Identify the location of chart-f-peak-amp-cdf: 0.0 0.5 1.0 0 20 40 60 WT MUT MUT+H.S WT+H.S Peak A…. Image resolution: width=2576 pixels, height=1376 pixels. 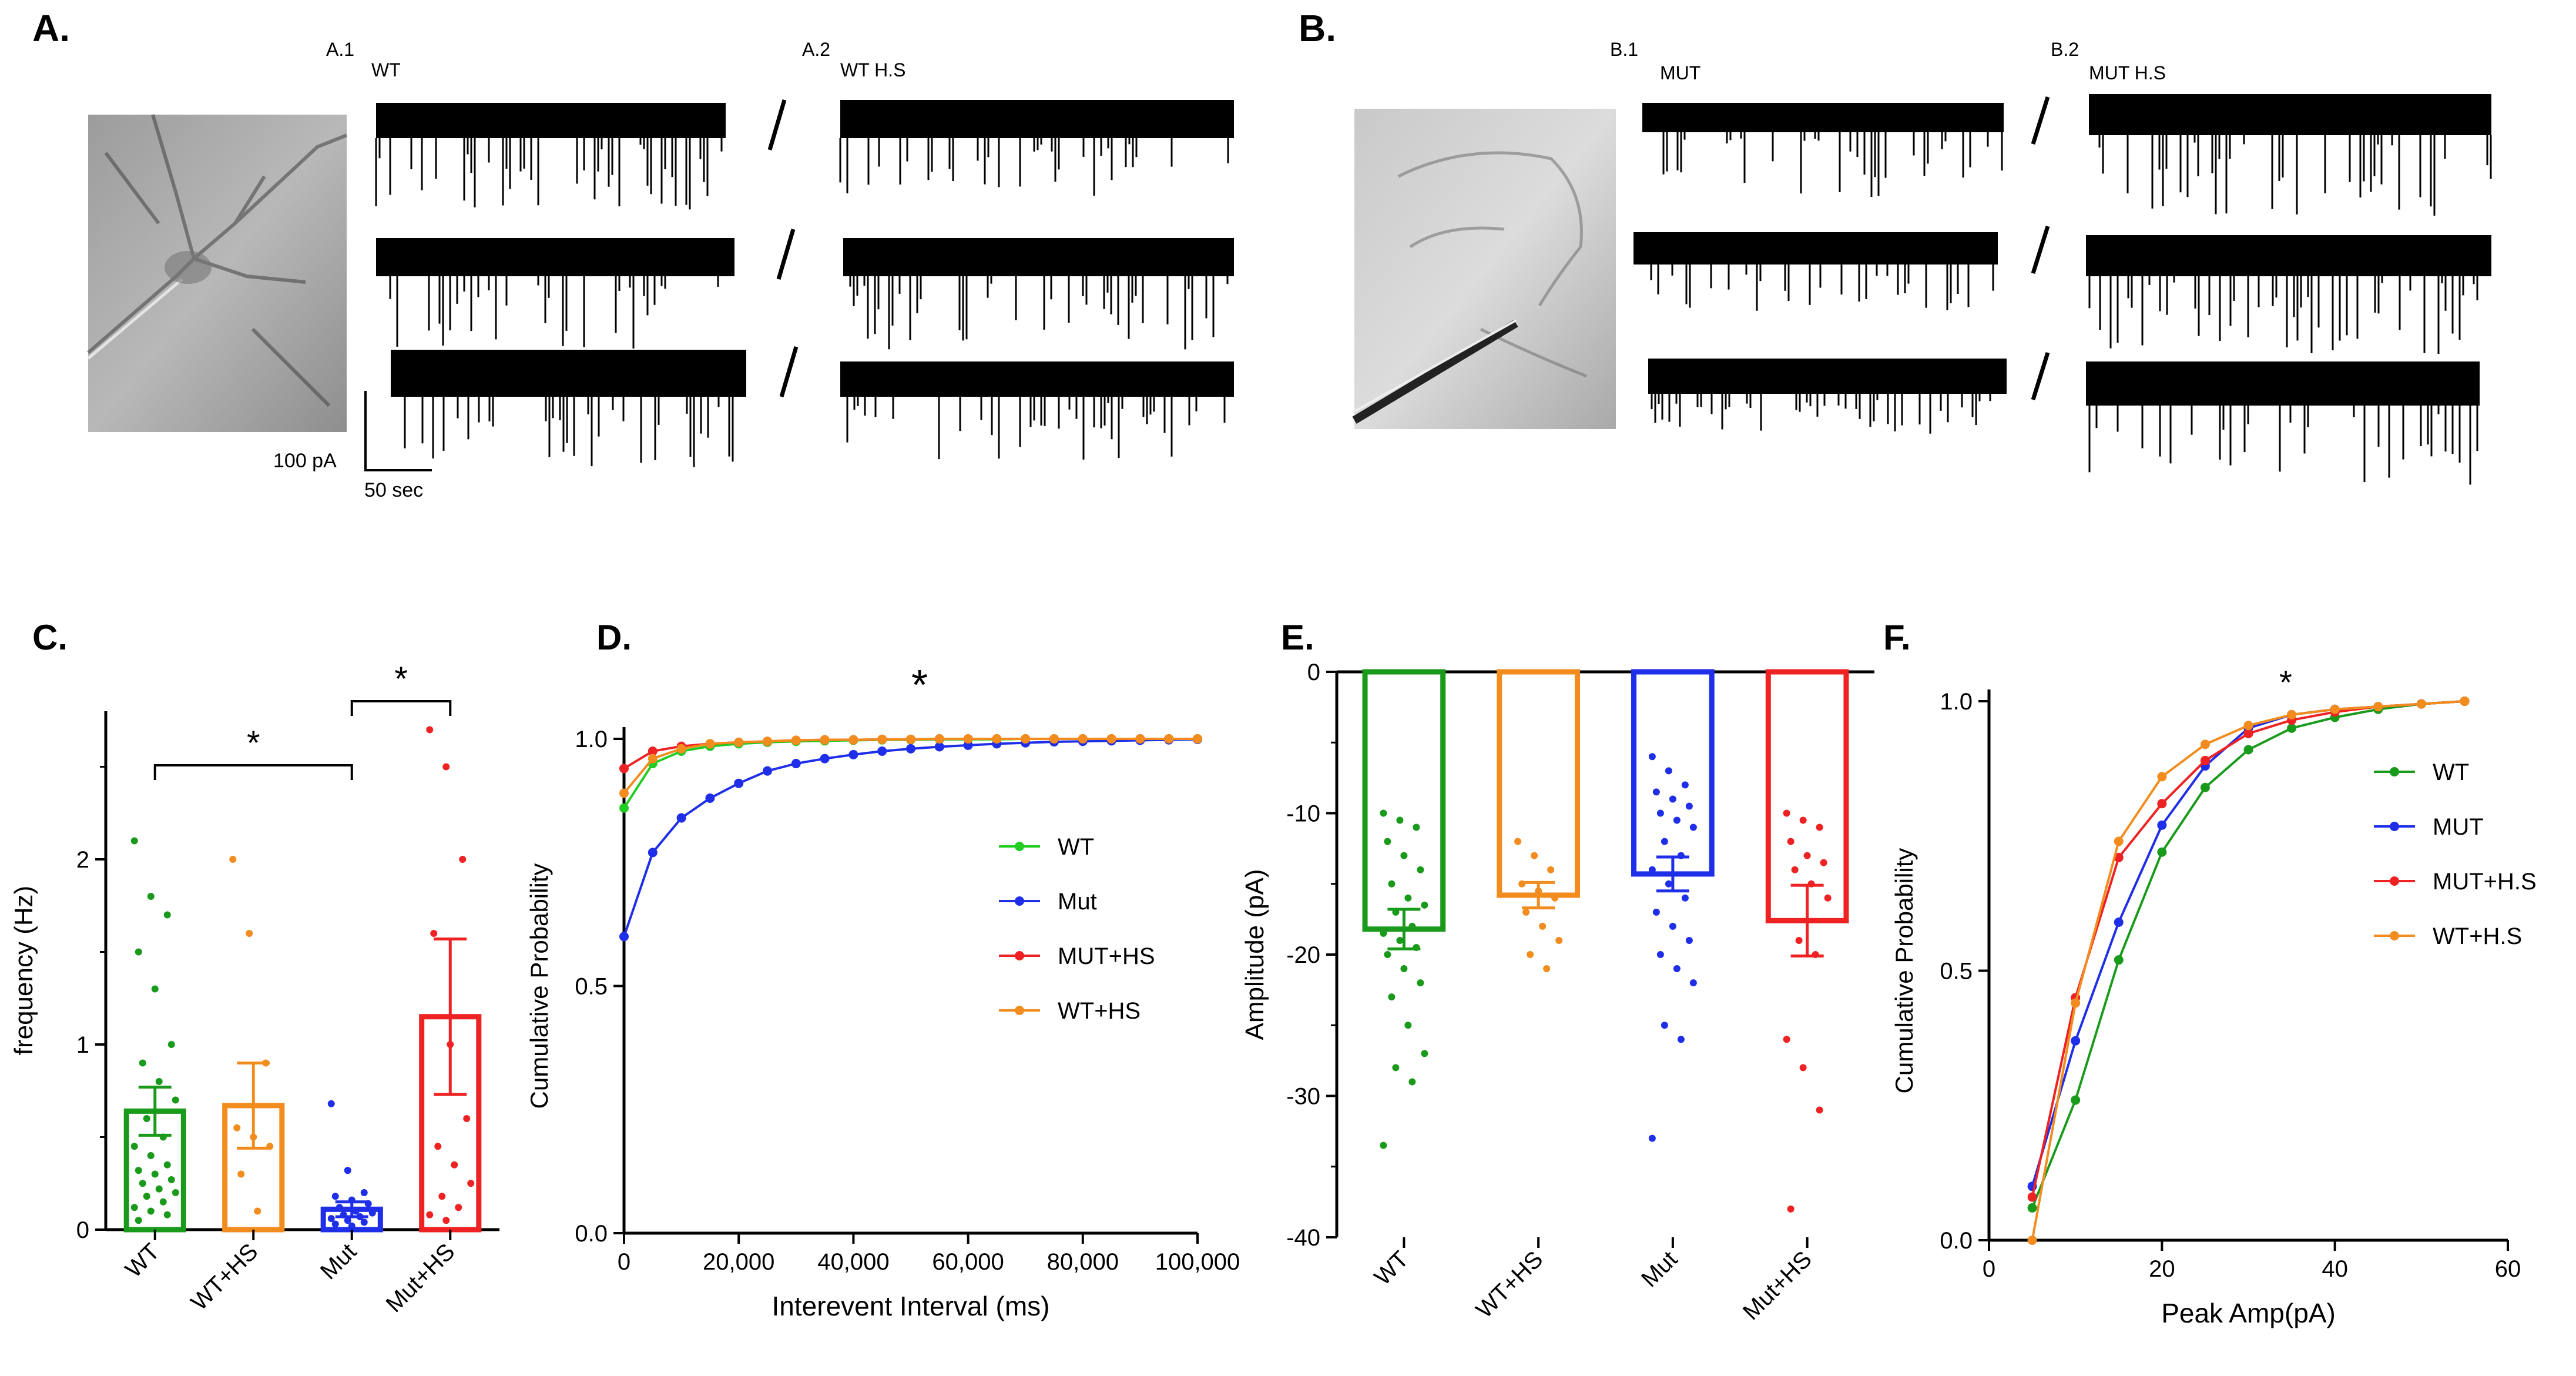
(2214, 996).